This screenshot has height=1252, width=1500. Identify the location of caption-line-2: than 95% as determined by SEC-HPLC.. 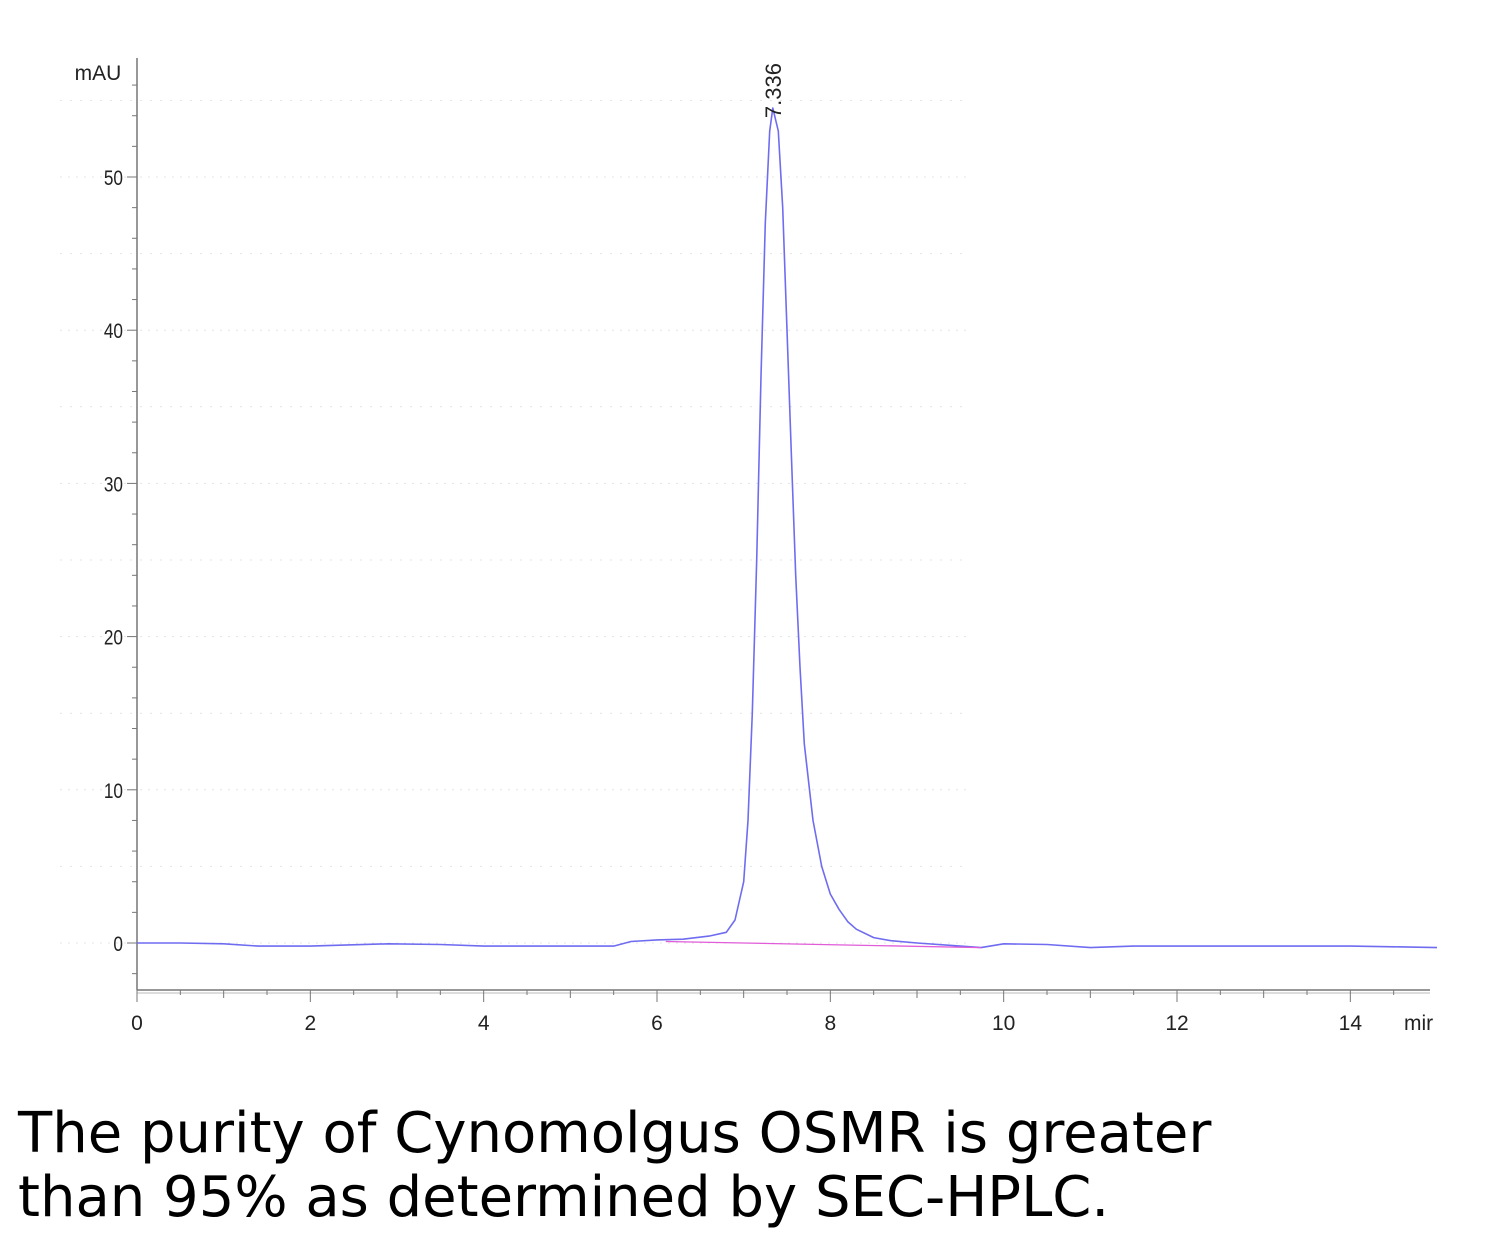
(564, 1197).